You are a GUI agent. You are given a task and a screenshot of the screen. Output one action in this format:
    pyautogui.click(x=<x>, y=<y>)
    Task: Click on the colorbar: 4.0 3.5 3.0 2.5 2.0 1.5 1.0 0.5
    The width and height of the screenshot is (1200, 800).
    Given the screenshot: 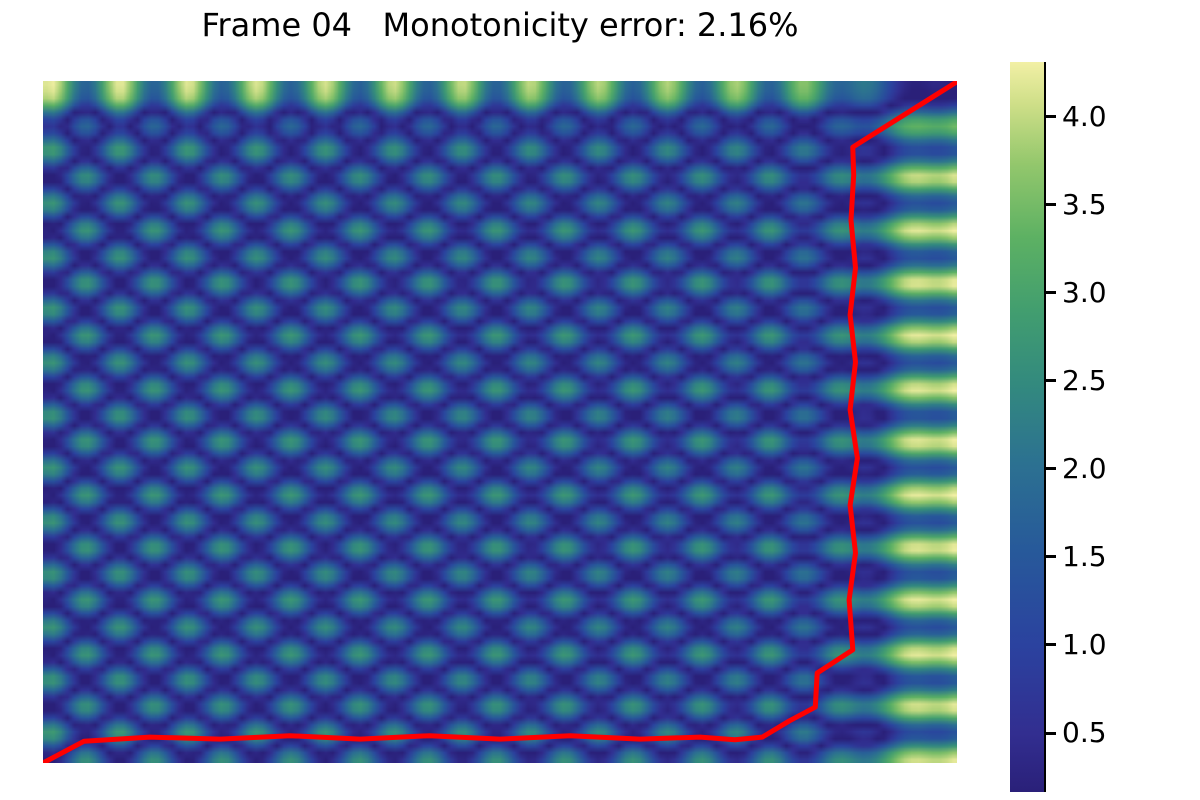 What is the action you would take?
    pyautogui.click(x=1058, y=427)
    